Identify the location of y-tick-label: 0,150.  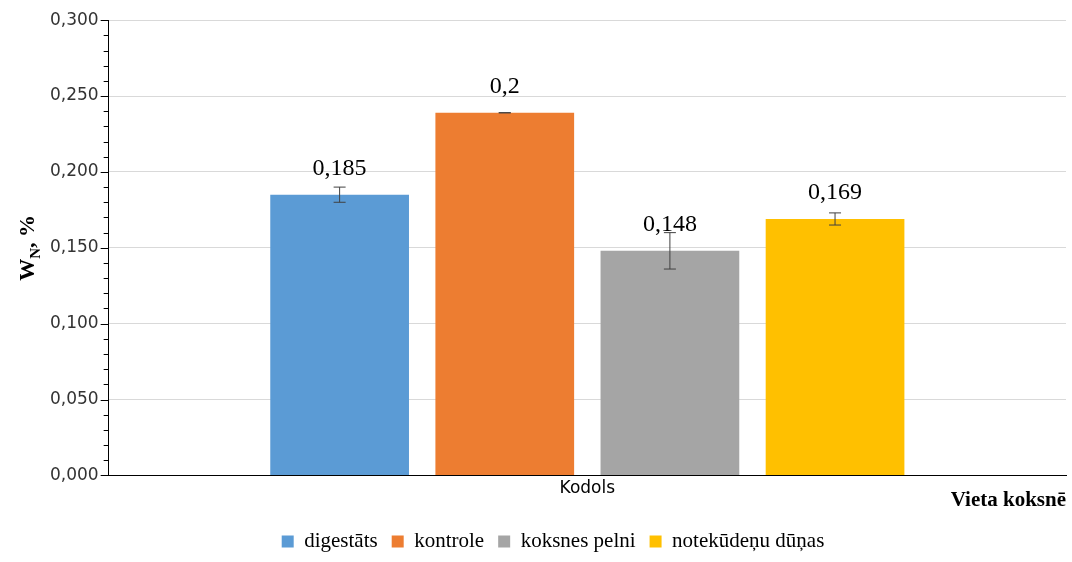
(74, 246).